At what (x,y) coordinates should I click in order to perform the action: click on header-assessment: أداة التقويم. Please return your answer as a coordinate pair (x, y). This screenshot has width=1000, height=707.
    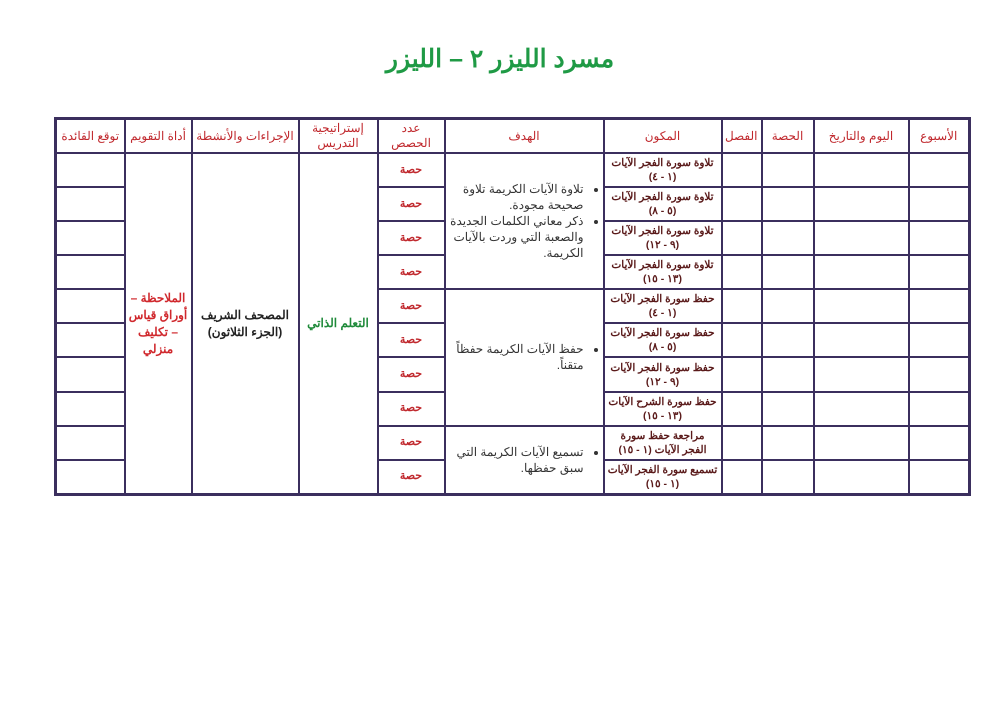
    Looking at the image, I should click on (158, 135).